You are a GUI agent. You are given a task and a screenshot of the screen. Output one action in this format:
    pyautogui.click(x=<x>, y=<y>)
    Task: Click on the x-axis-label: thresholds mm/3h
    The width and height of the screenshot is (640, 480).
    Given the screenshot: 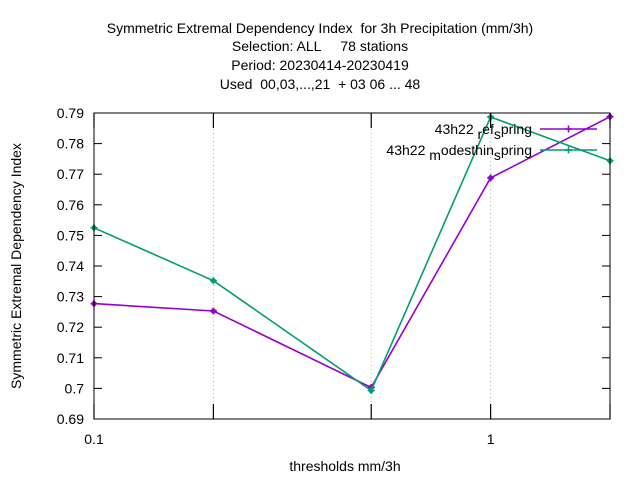 What is the action you would take?
    pyautogui.click(x=344, y=466)
    